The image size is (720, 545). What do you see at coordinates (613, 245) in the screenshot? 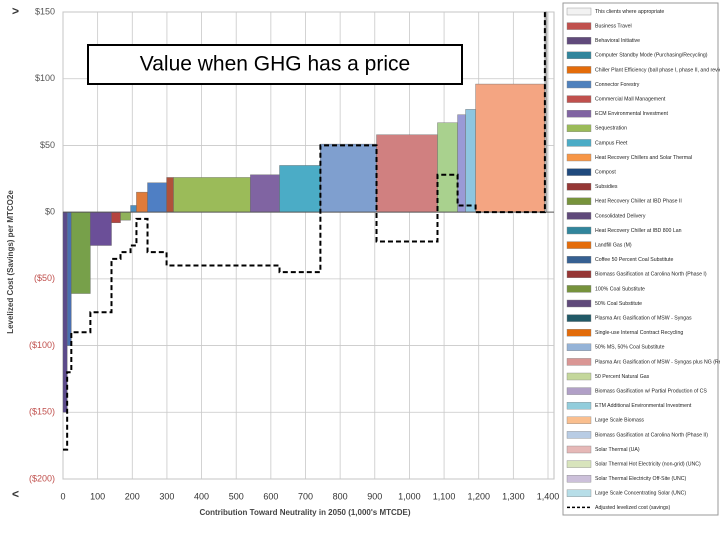
I see `legend-label: Landfill Gas (M)` at bounding box center [613, 245].